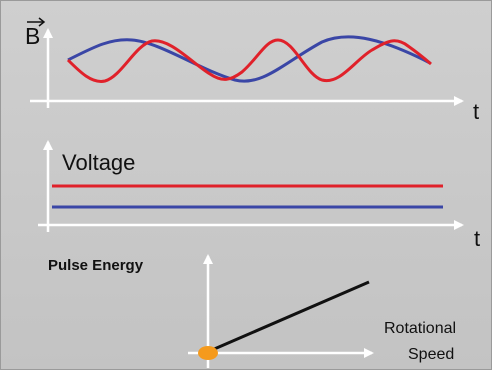 The width and height of the screenshot is (492, 370). I want to click on panel1-red-wave, so click(249, 60).